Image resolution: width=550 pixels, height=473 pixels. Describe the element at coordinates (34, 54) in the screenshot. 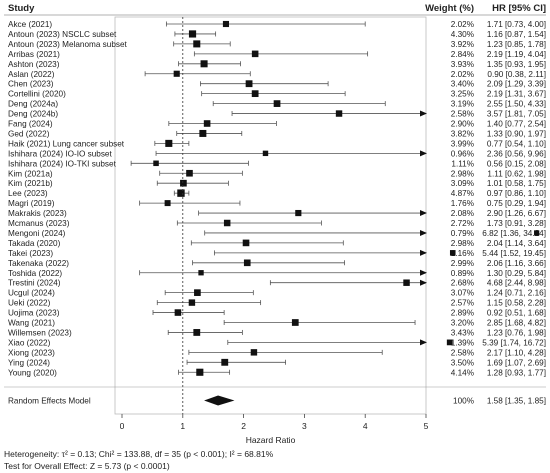

I see `study-label: Arribas (2021)` at that location.